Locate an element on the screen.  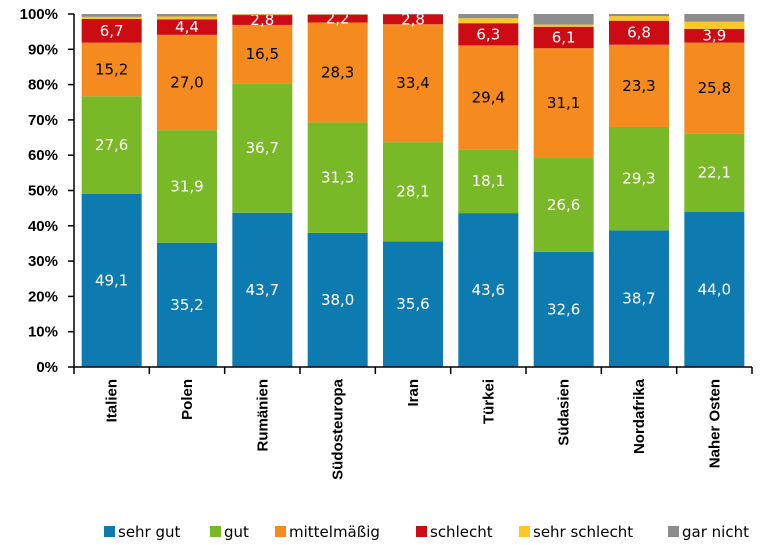
data-label: 44,0 is located at coordinates (714, 289).